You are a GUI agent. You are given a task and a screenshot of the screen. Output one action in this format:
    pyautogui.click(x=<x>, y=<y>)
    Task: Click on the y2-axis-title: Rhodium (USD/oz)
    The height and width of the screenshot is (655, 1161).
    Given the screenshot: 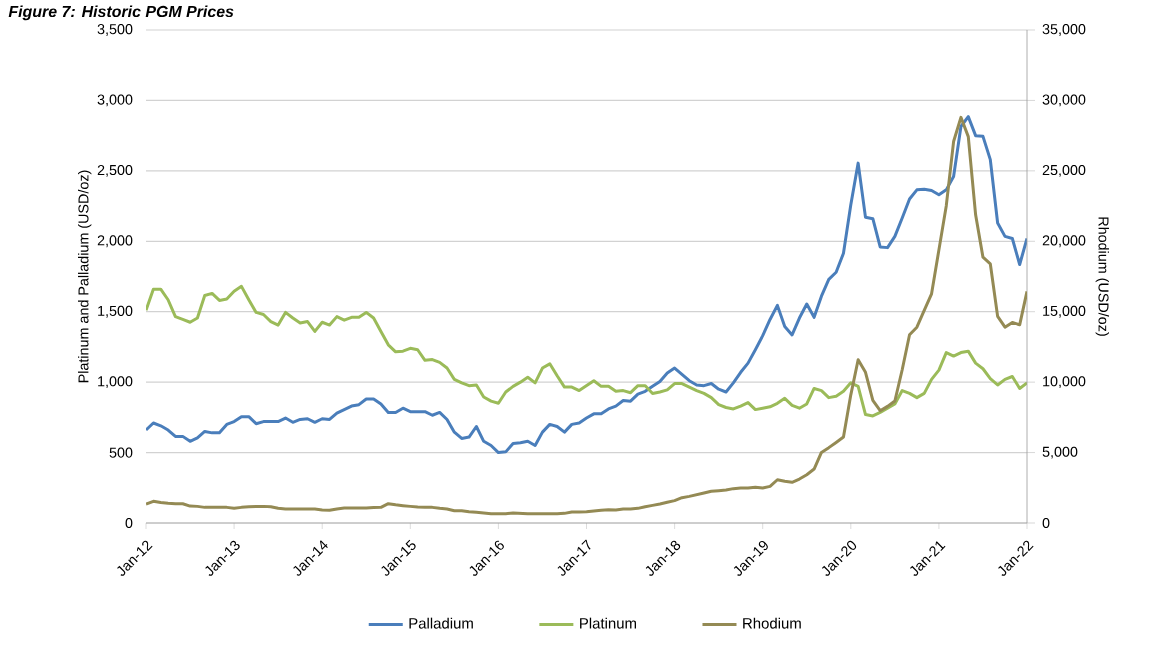 What is the action you would take?
    pyautogui.click(x=1102, y=276)
    